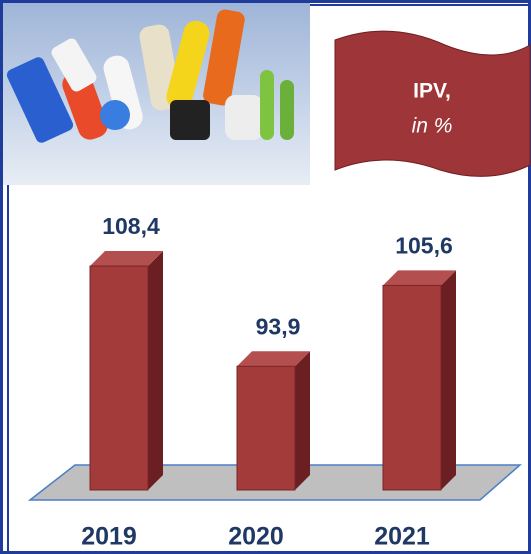 The height and width of the screenshot is (554, 531). What do you see at coordinates (432, 103) in the screenshot?
I see `banner` at bounding box center [432, 103].